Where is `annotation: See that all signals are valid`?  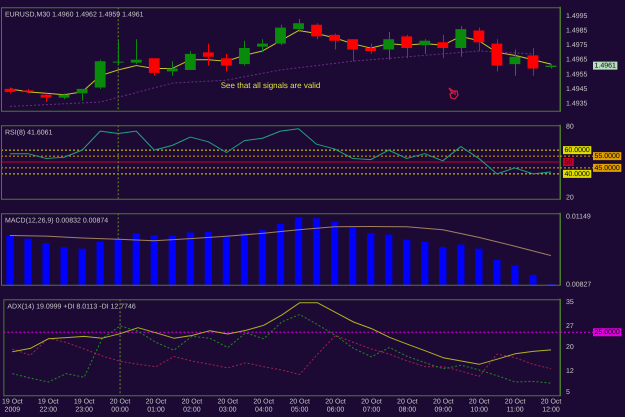
annotation: See that all signals are valid is located at coordinates (270, 85).